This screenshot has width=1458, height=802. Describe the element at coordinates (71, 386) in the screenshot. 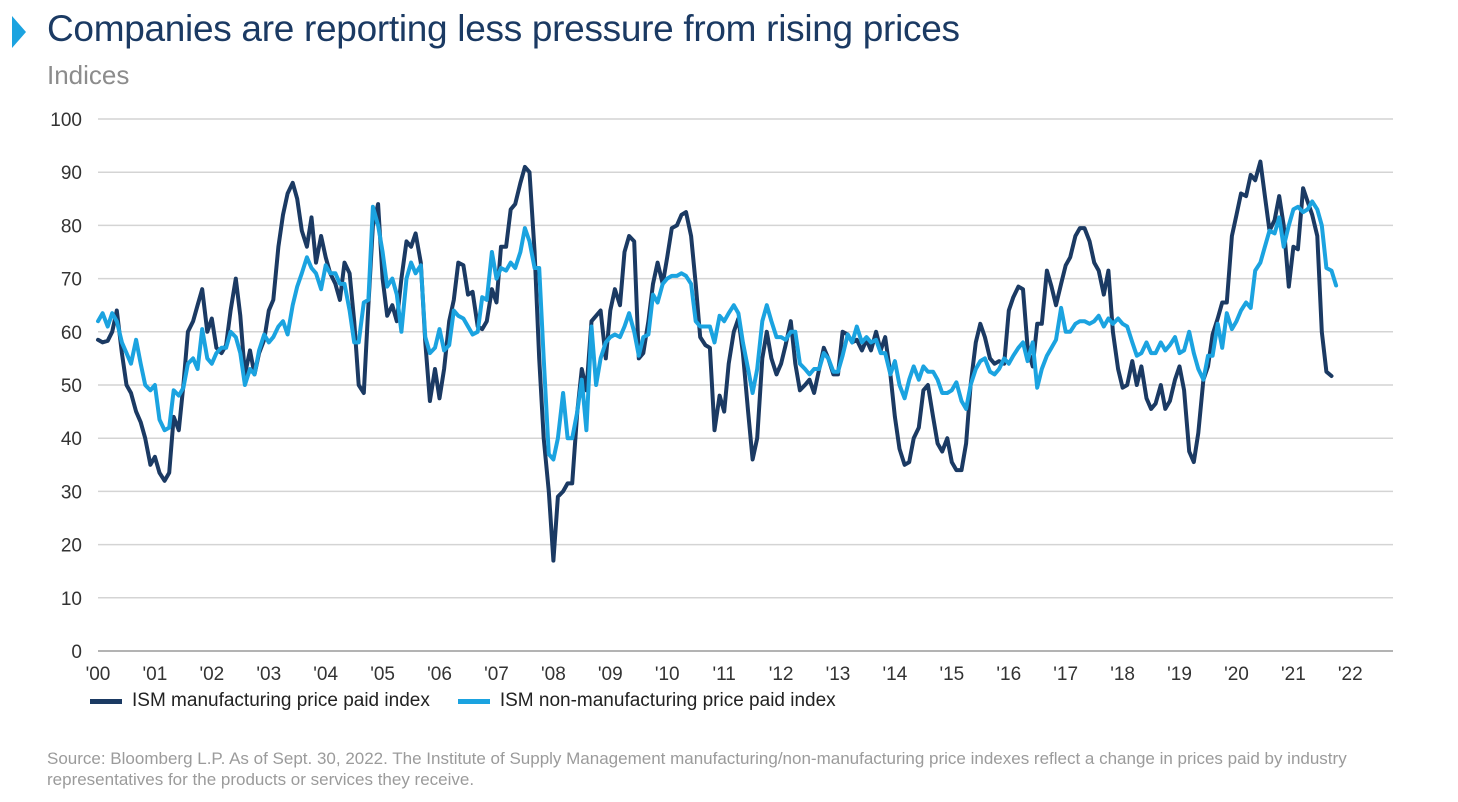

I see `y-tick-label: 50` at that location.